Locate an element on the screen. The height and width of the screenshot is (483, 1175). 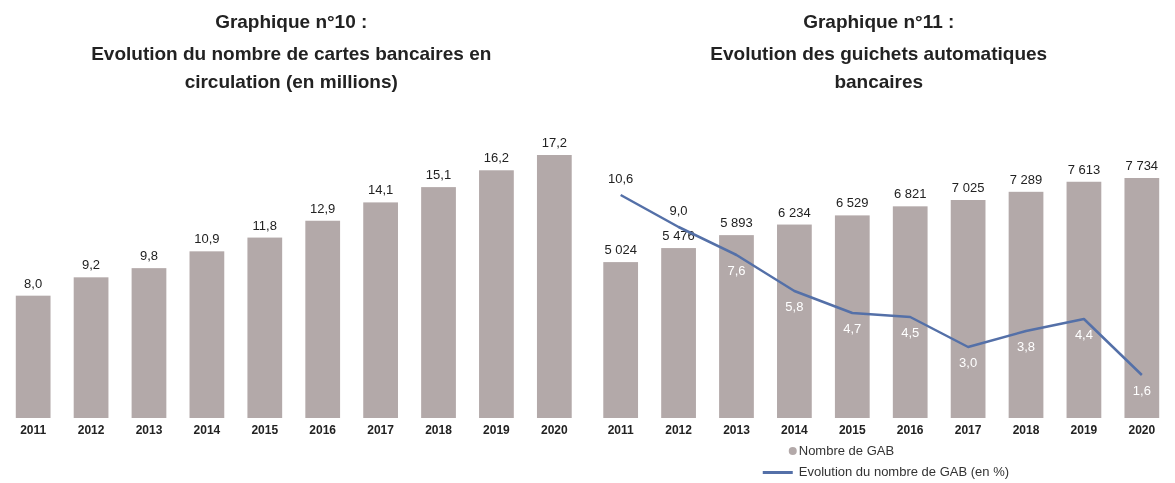
data-label: 5 024 is located at coordinates (620, 250).